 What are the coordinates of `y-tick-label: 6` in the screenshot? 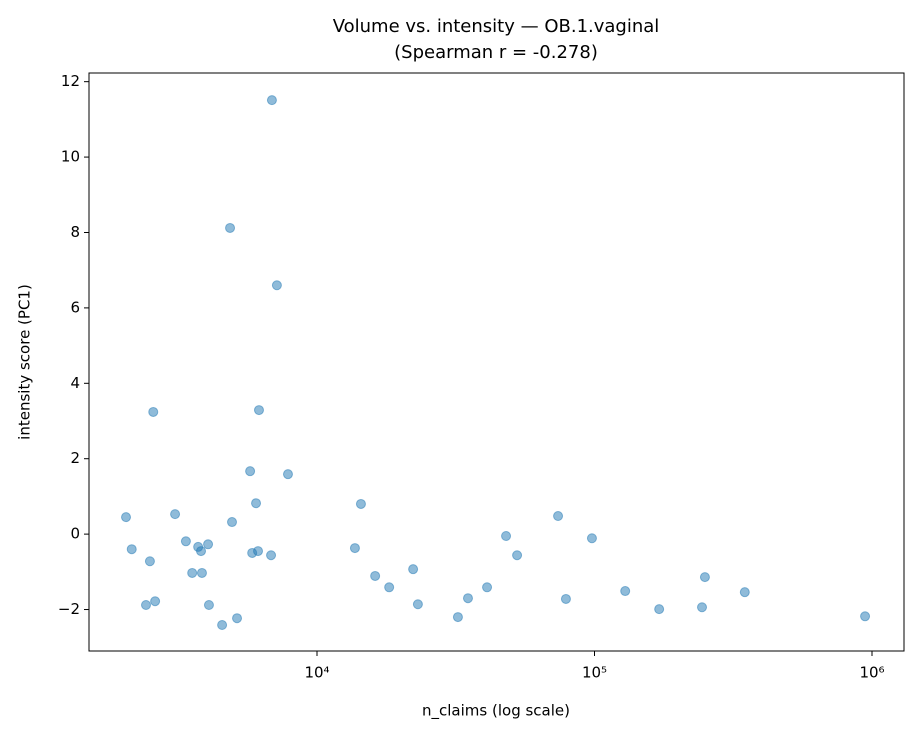 It's located at (75, 307).